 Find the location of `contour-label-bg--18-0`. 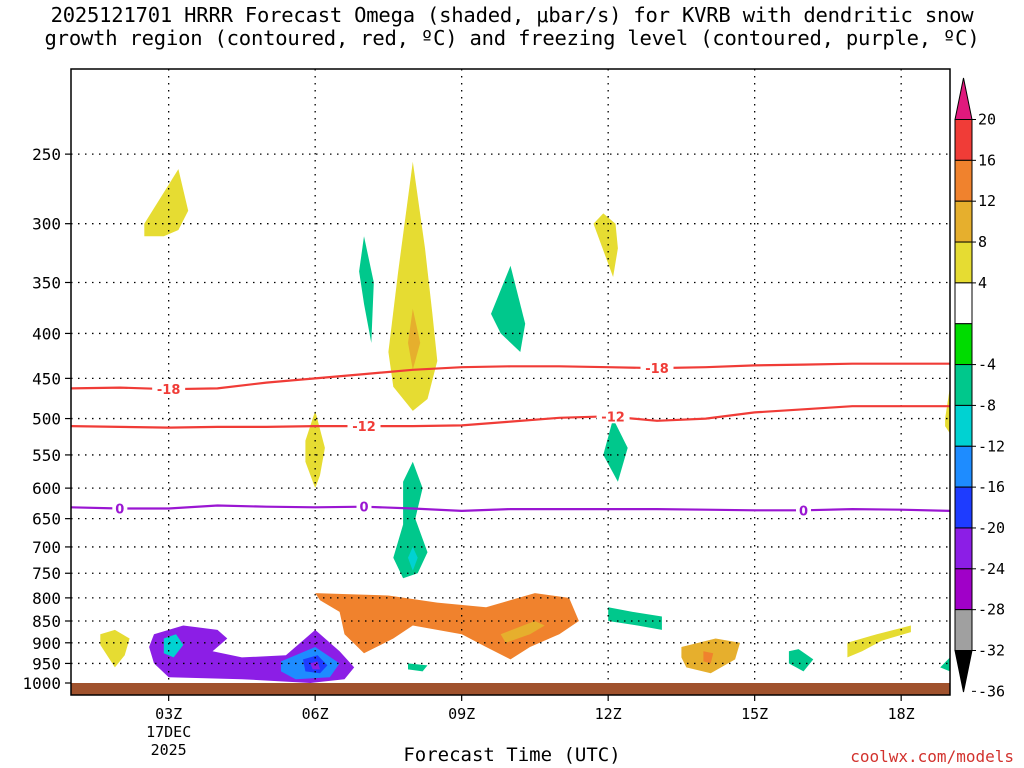

contour-label-bg--18-0 is located at coordinates (169, 389).